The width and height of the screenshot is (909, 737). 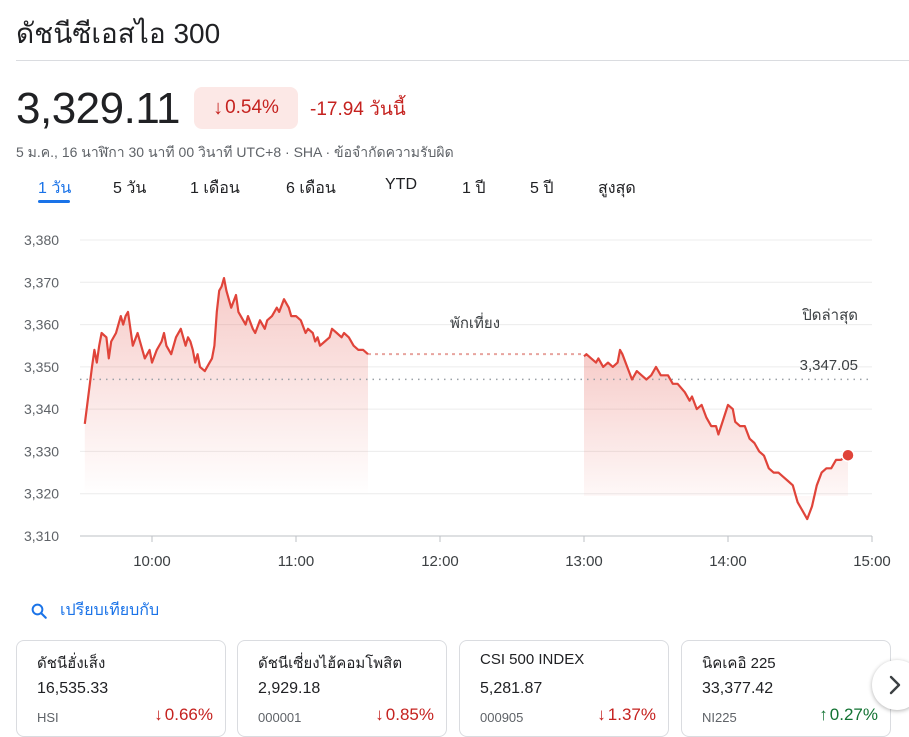 I want to click on compare-card-ni225: นิคเคอิ 225 33,377.42 NI225 ↑ 0.27%, so click(x=786, y=688).